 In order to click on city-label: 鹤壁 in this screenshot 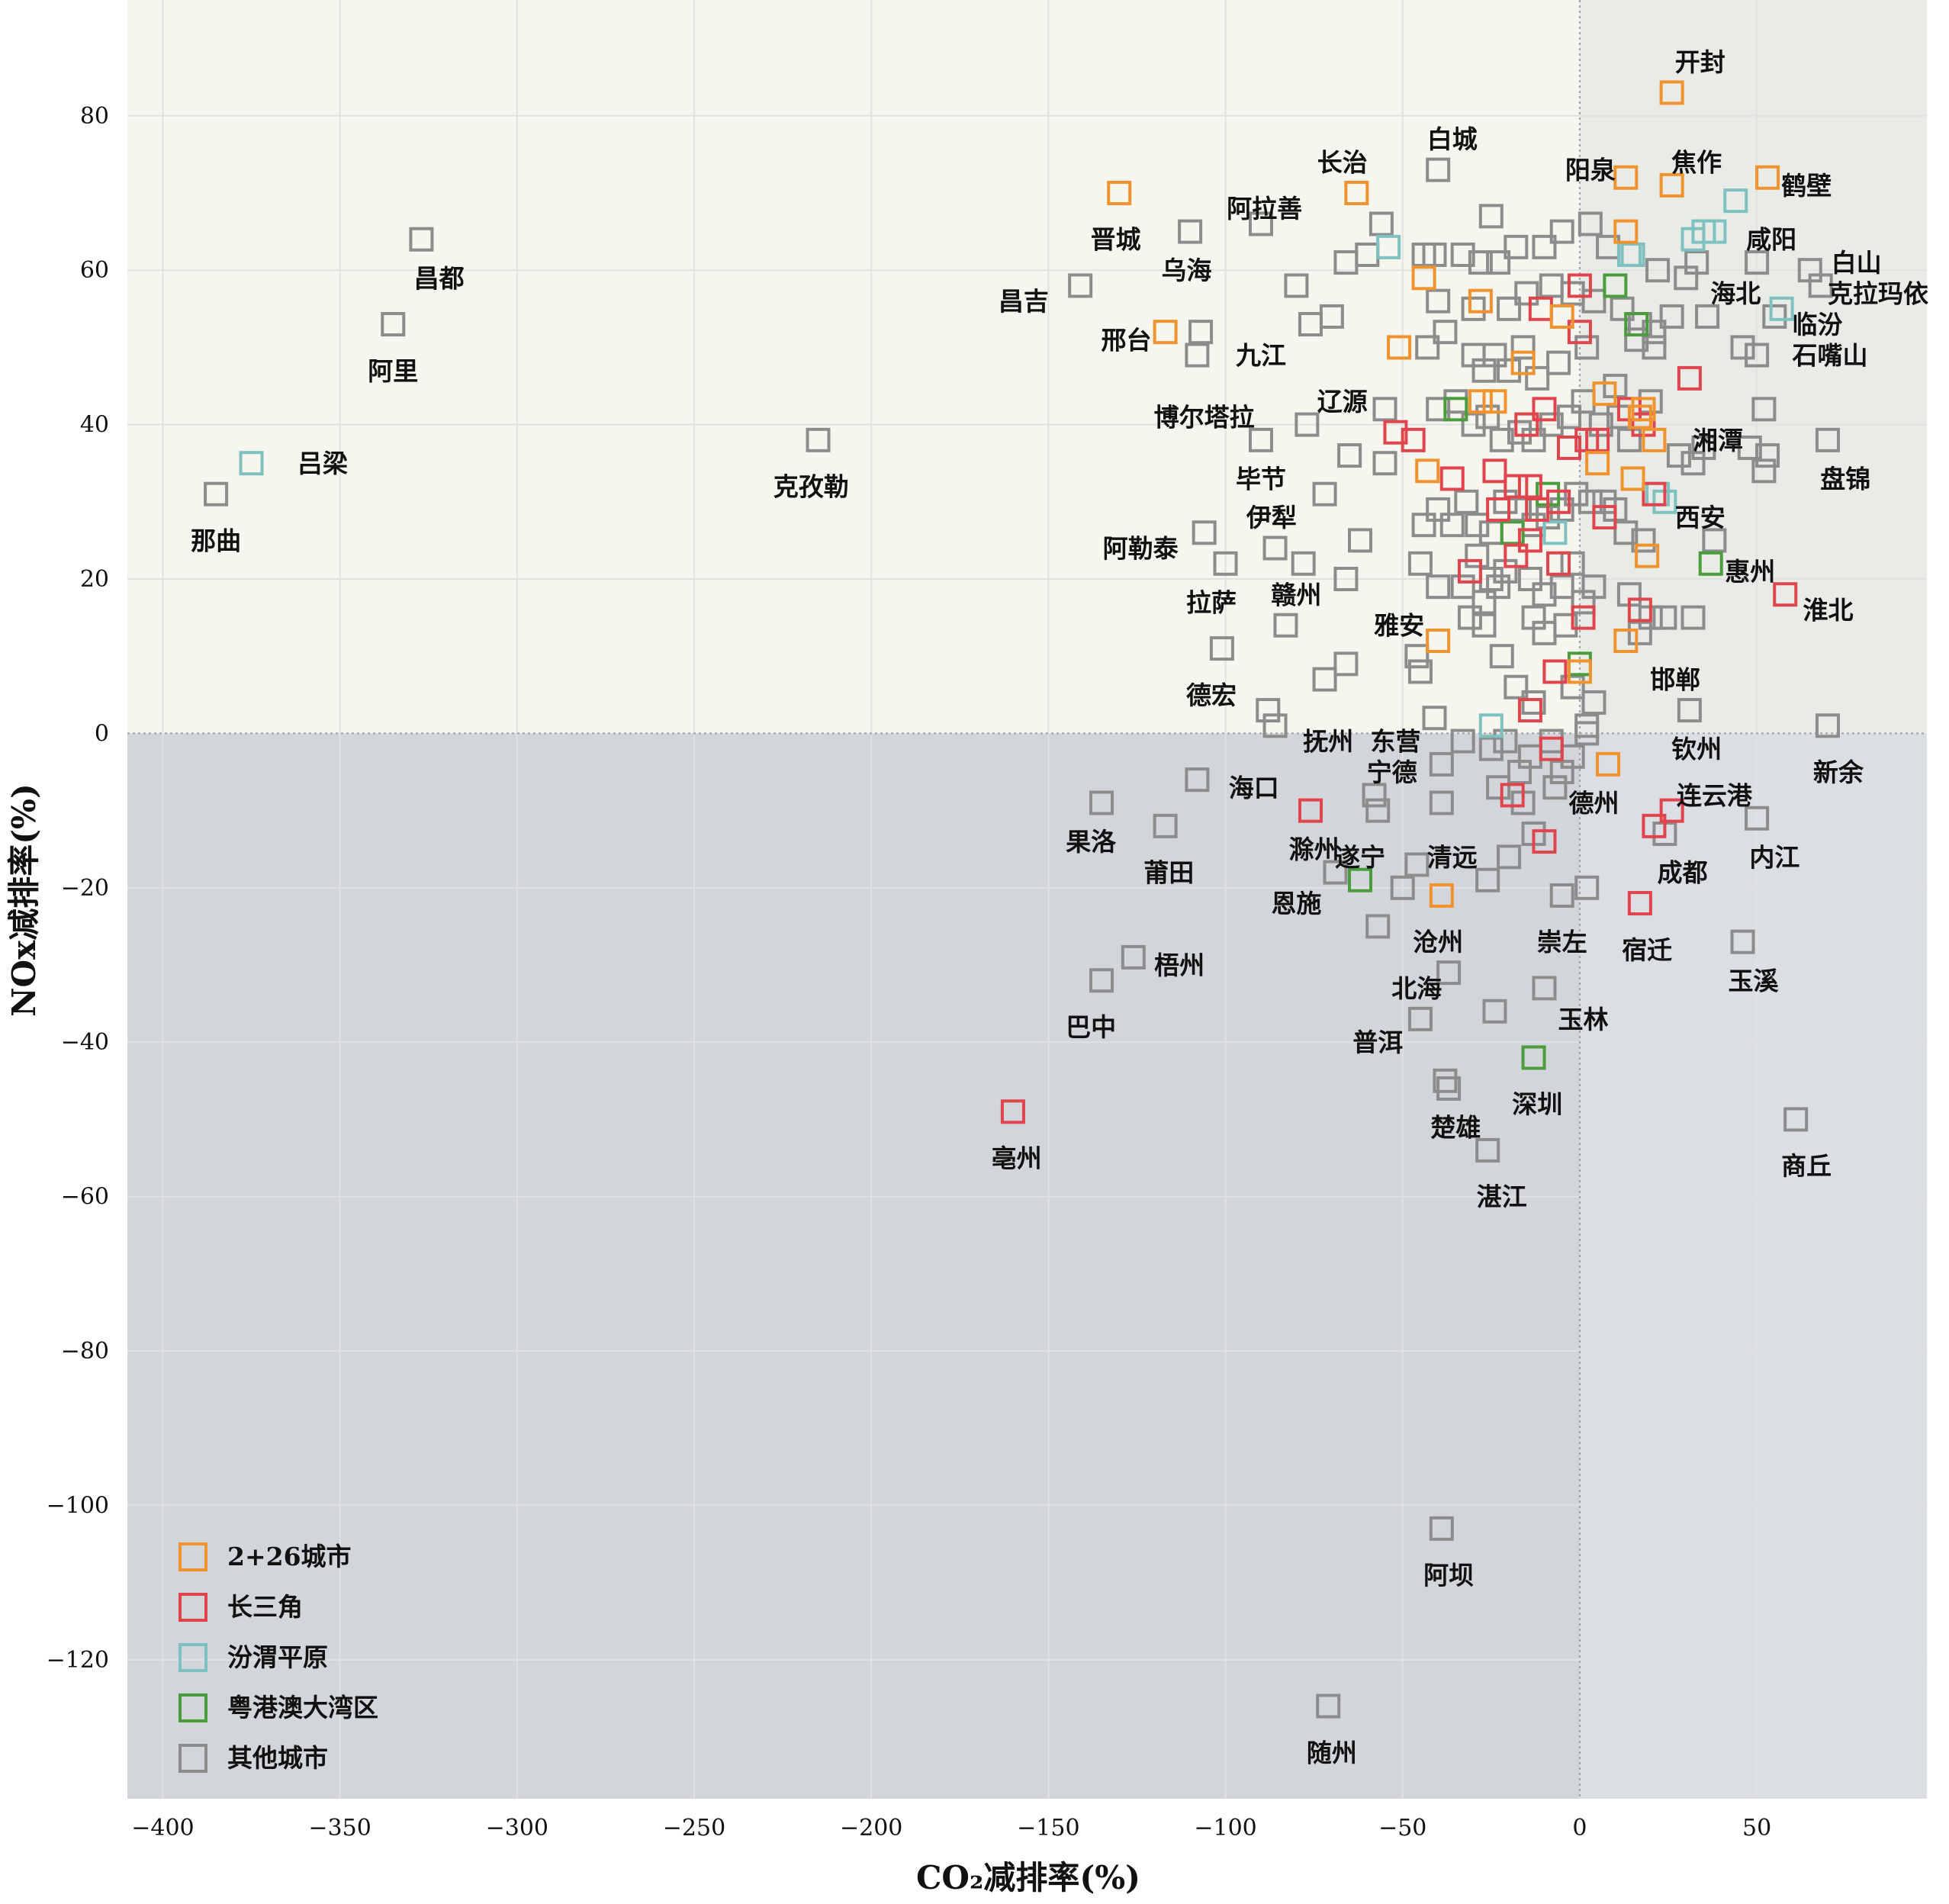, I will do `click(1807, 186)`.